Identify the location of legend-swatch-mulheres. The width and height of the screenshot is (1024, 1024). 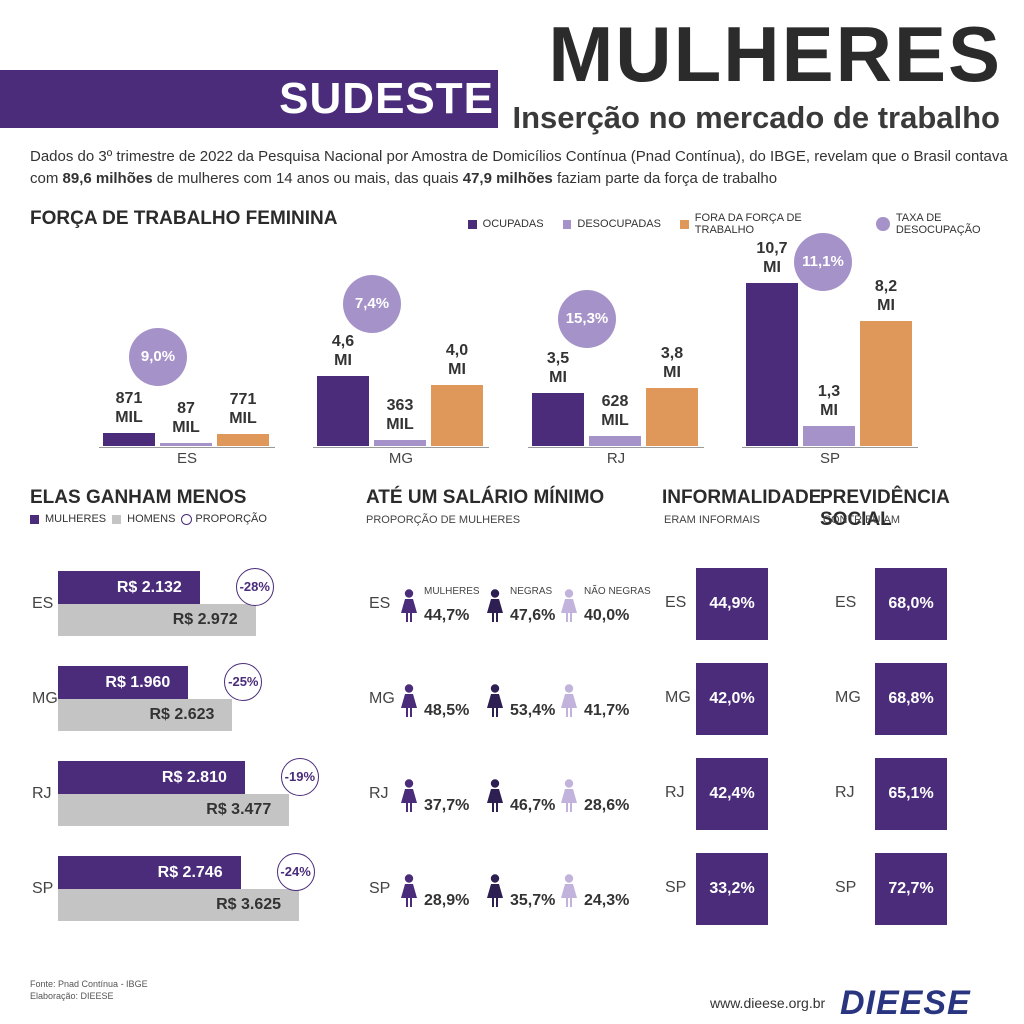
(34, 519).